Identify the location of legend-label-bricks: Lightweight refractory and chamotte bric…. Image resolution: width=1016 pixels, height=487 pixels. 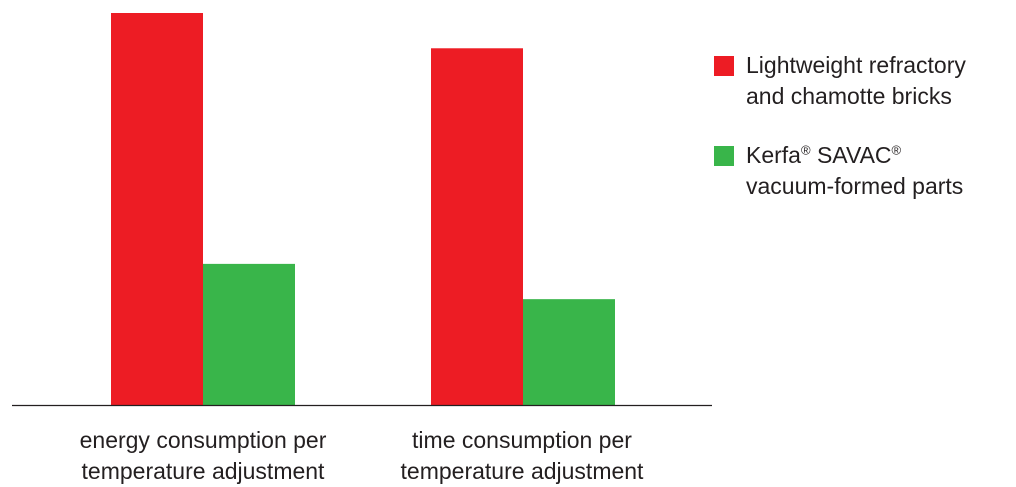
(856, 81).